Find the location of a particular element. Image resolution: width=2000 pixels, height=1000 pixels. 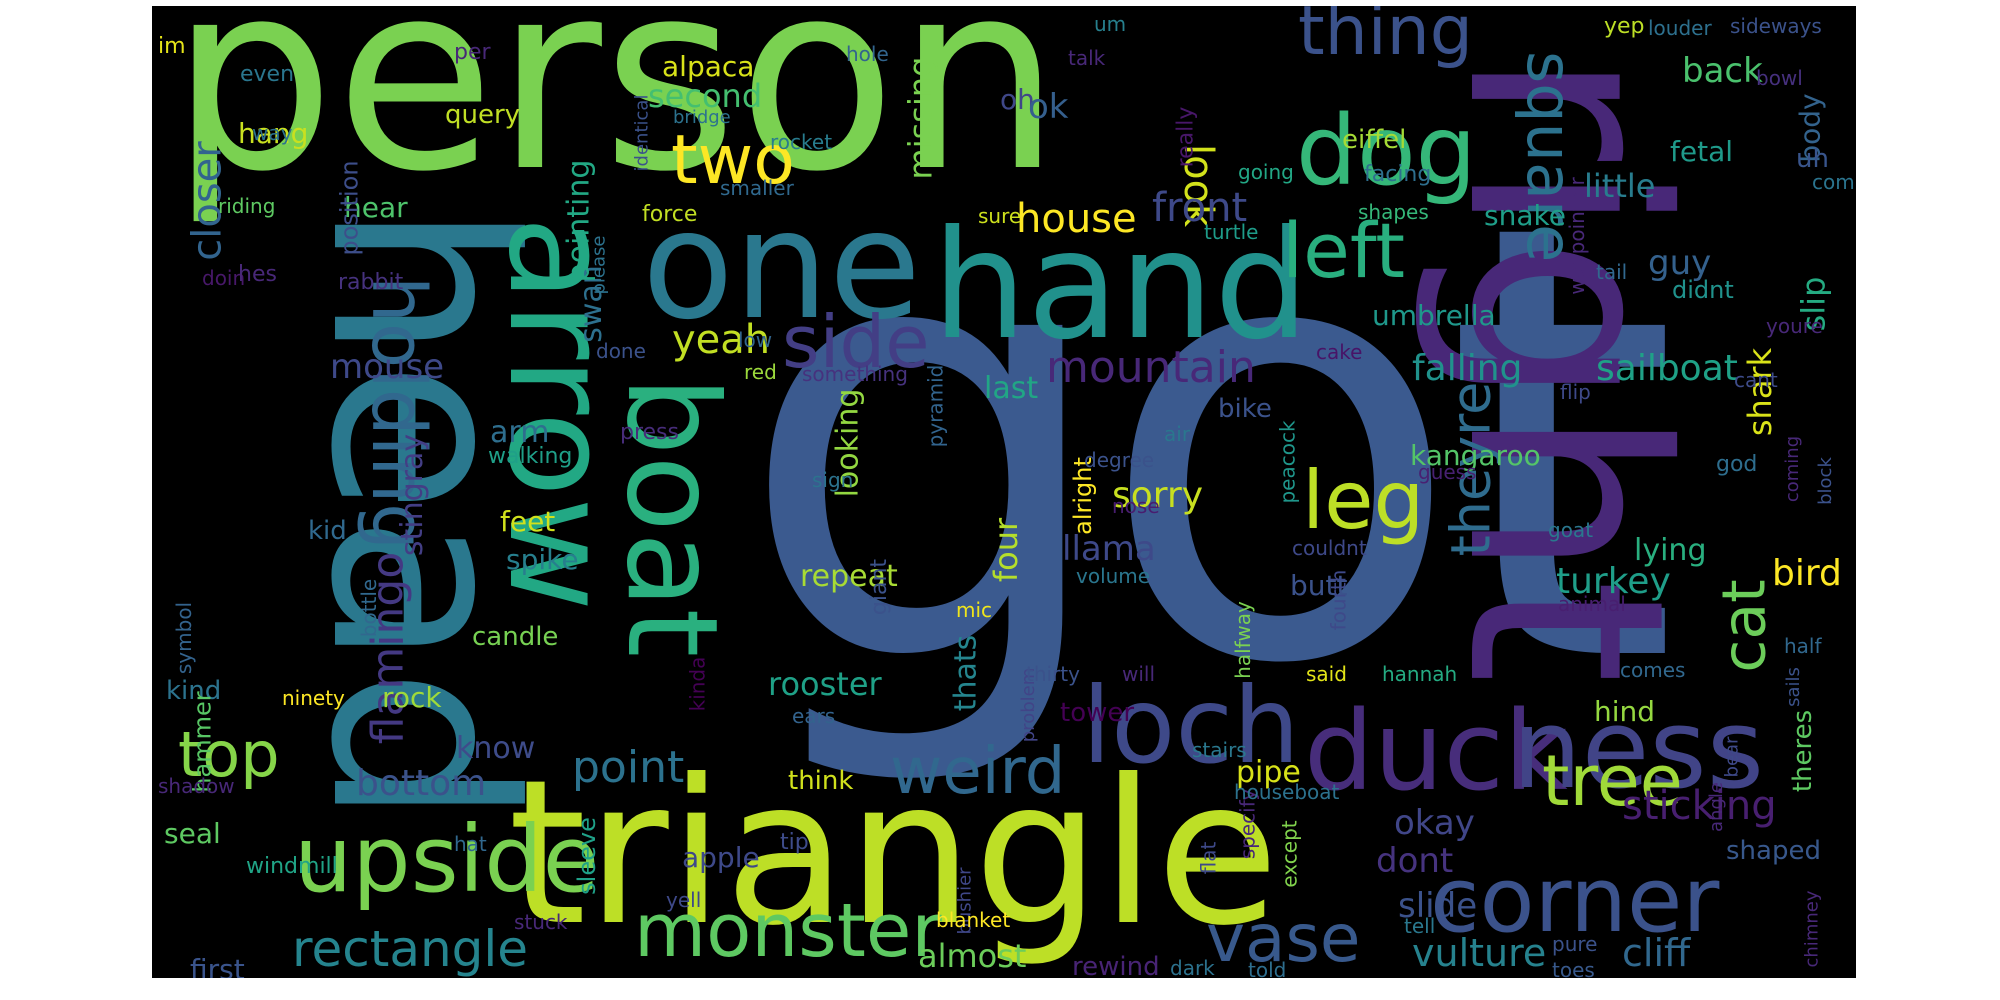

word-facing: facing is located at coordinates (1398, 174).